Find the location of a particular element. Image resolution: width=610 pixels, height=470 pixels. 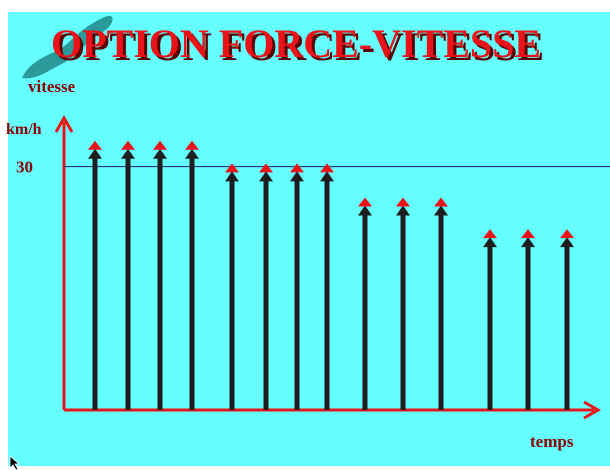

y-tick-label: 30 is located at coordinates (24, 167).